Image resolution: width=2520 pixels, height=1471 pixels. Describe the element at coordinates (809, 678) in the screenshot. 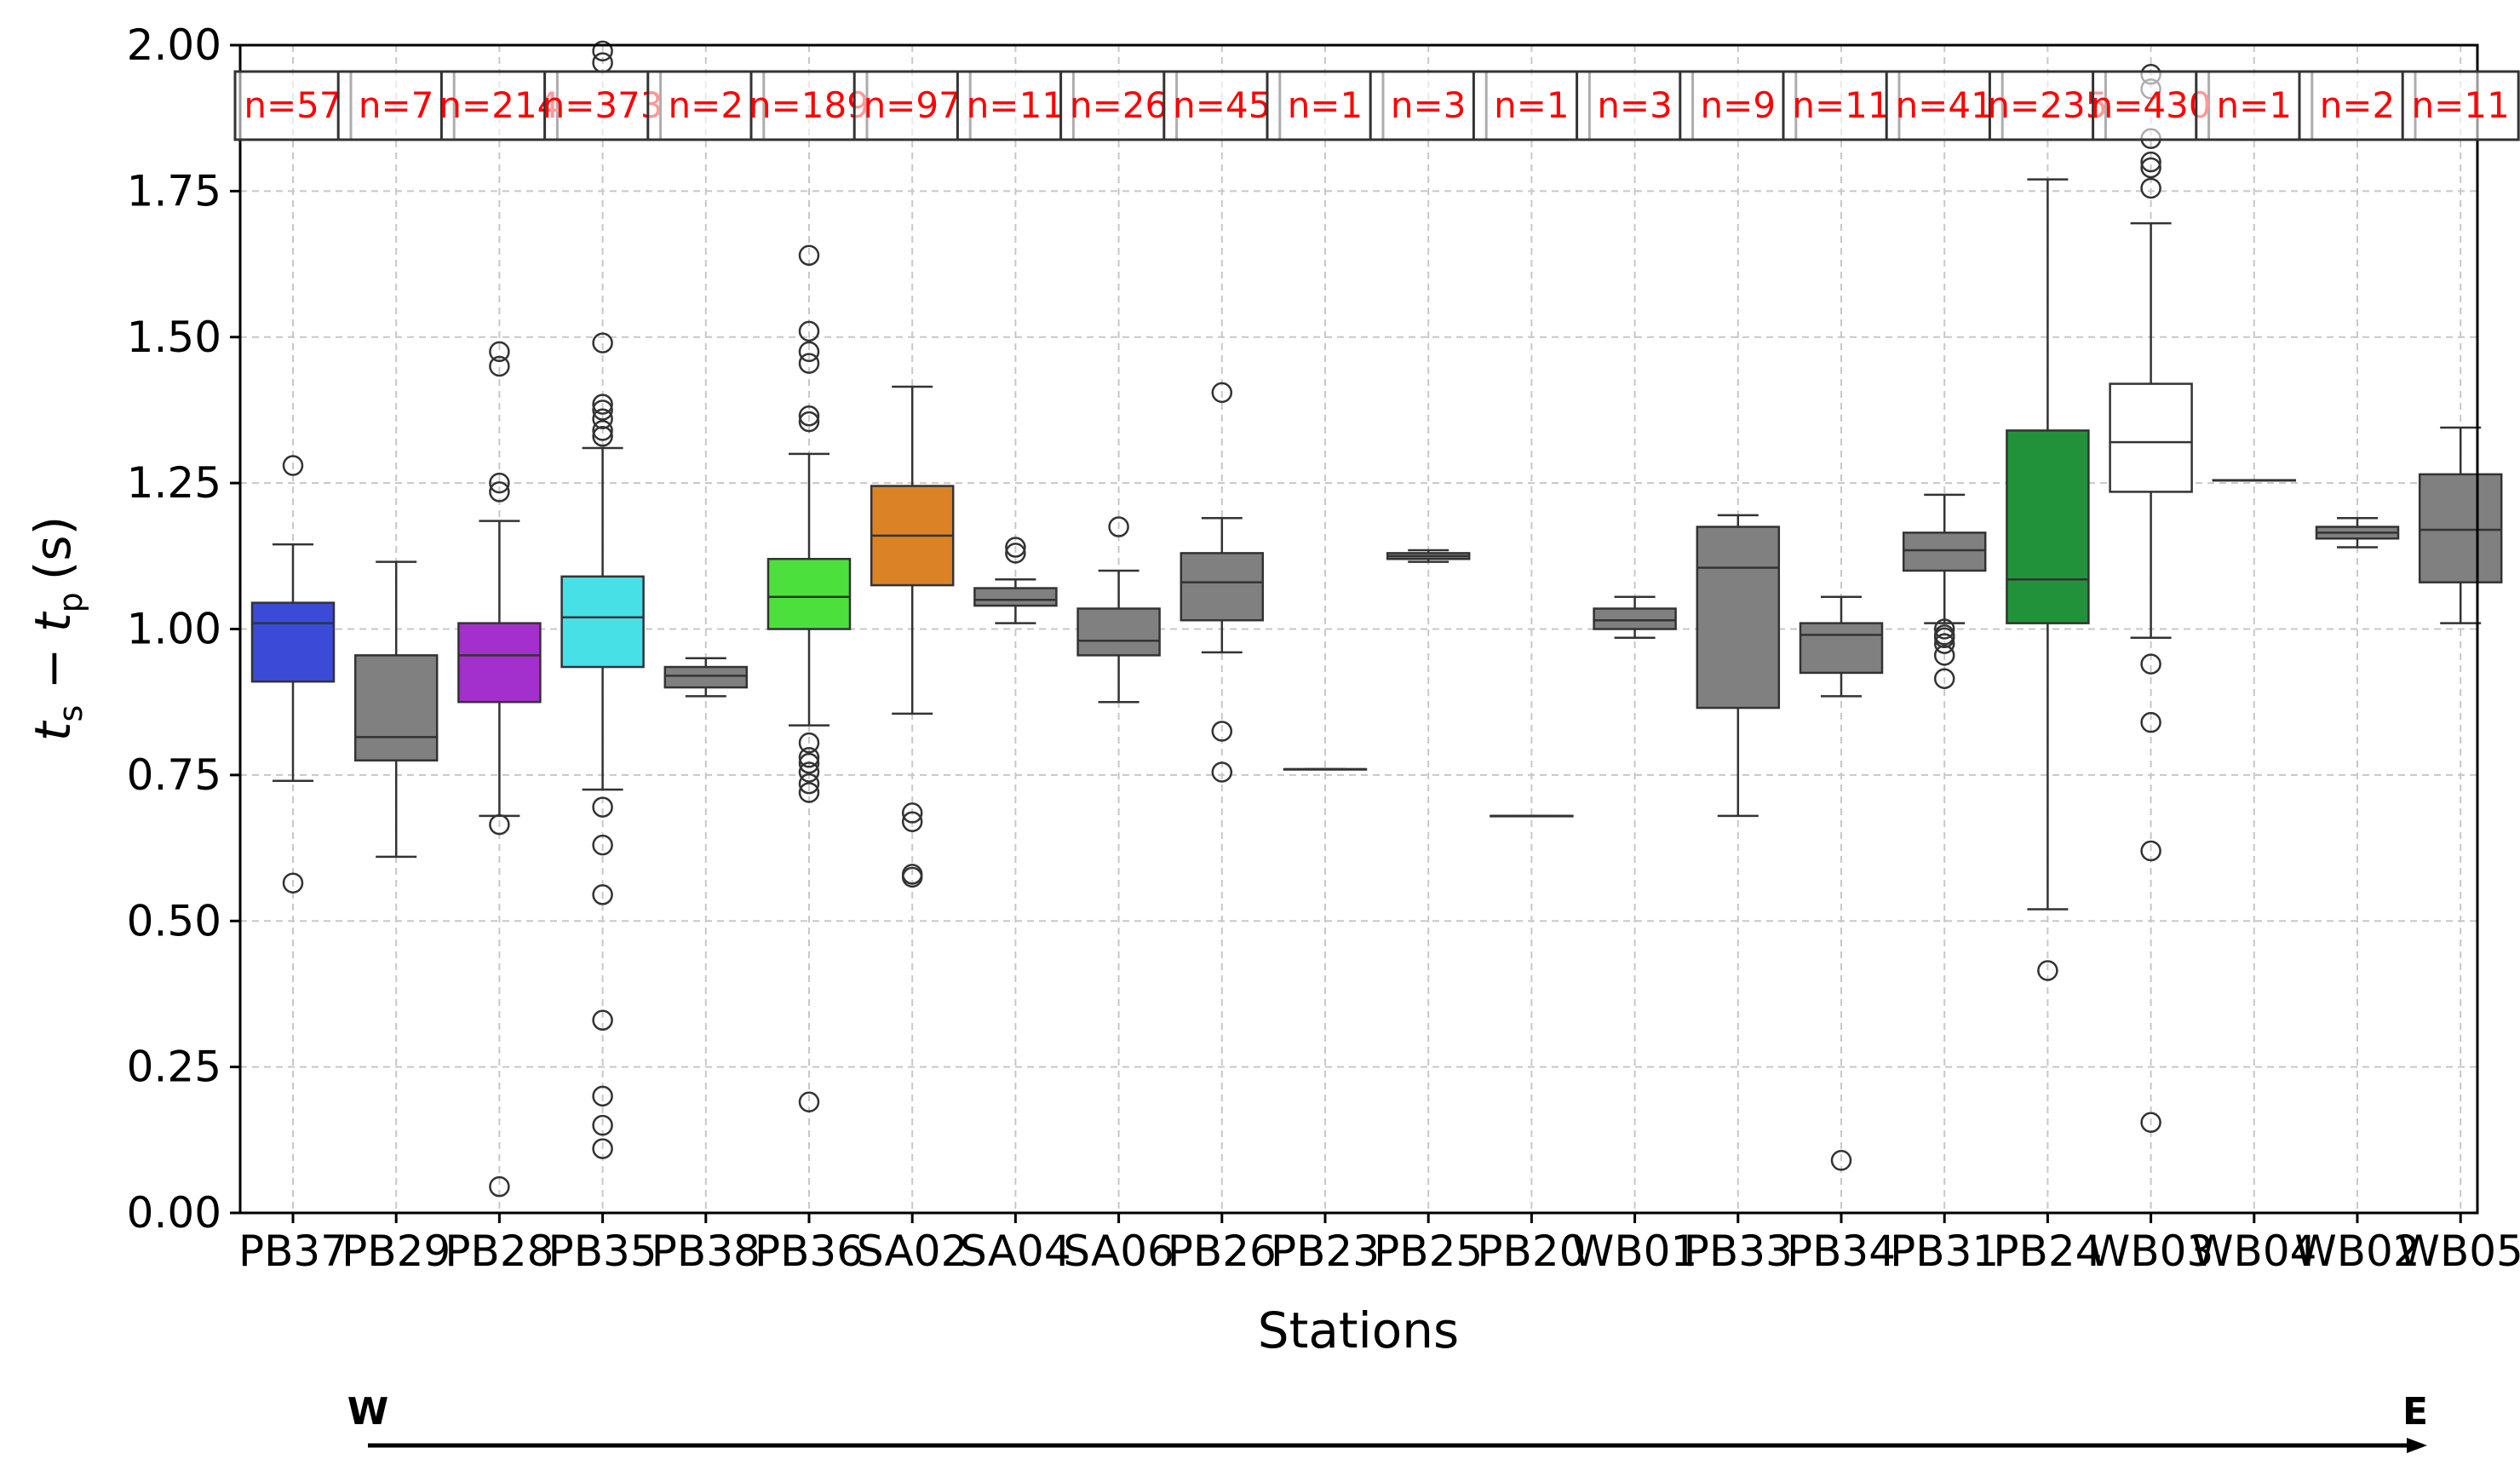

I see `box-pb36` at that location.